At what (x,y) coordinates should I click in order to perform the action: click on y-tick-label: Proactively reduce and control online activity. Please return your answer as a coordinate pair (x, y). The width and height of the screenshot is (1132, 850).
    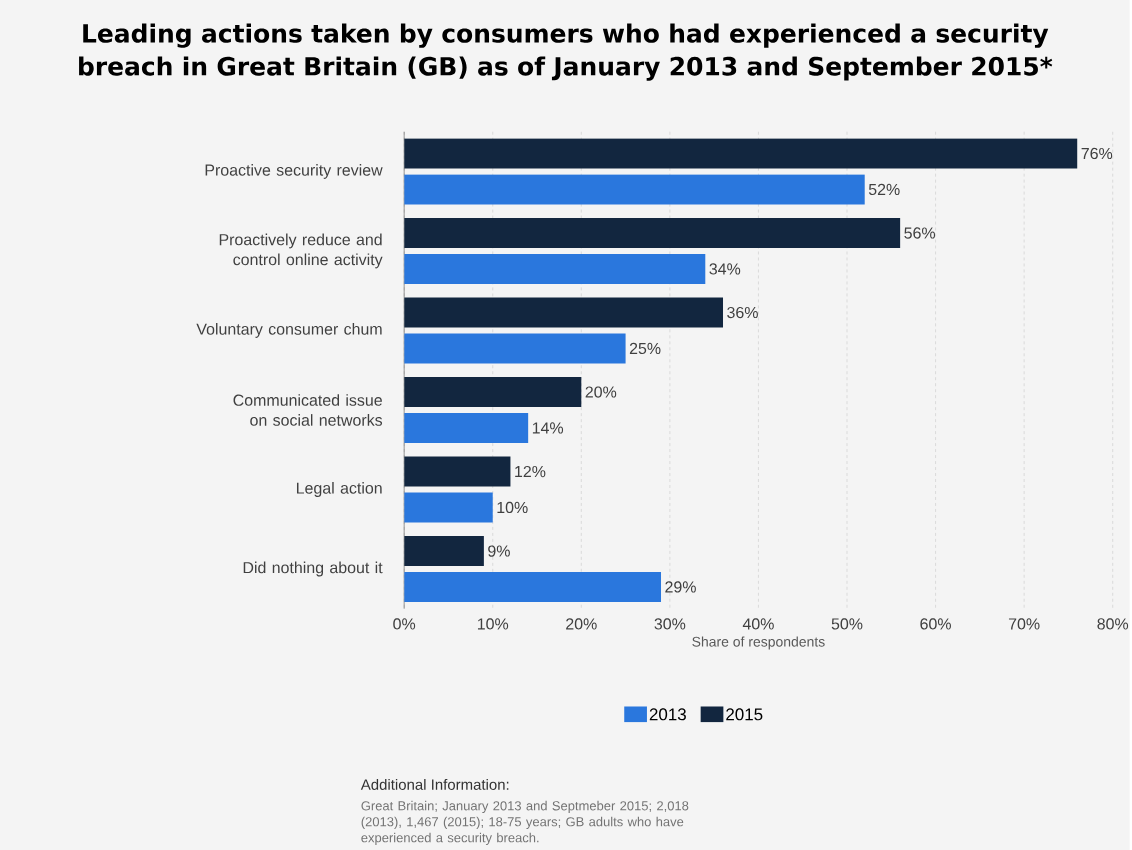
    Looking at the image, I should click on (301, 251).